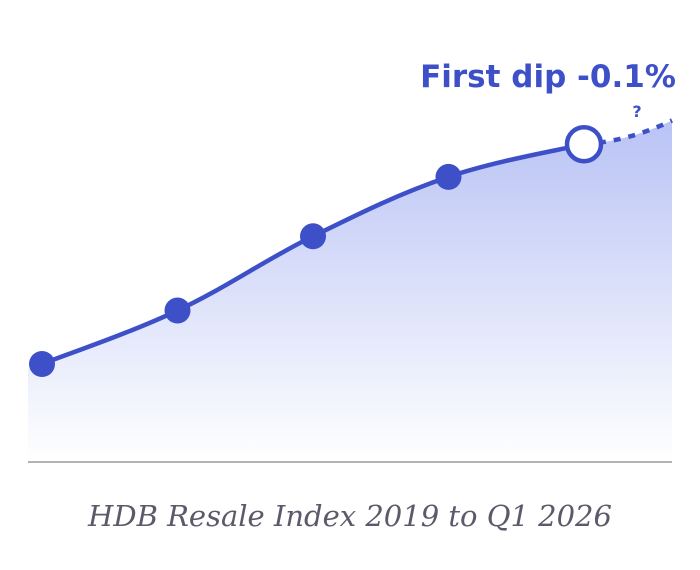 The image size is (700, 570). I want to click on chart-caption: HDB Resale Index 2019 to Q1 2026, so click(349, 516).